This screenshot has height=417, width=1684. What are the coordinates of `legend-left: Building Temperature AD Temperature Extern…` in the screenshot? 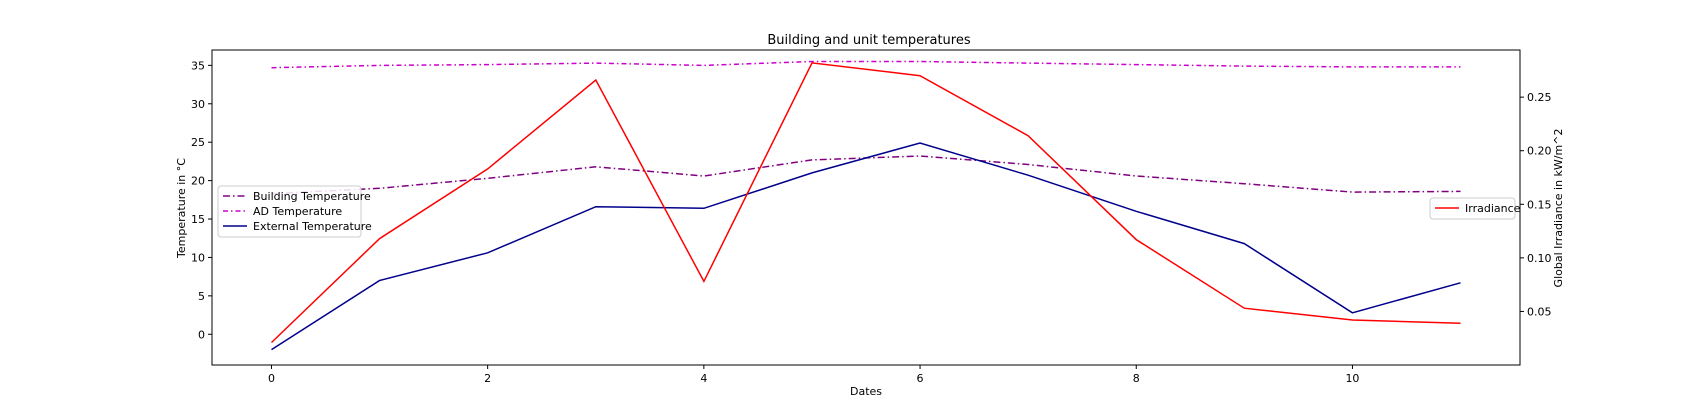 It's located at (294, 211).